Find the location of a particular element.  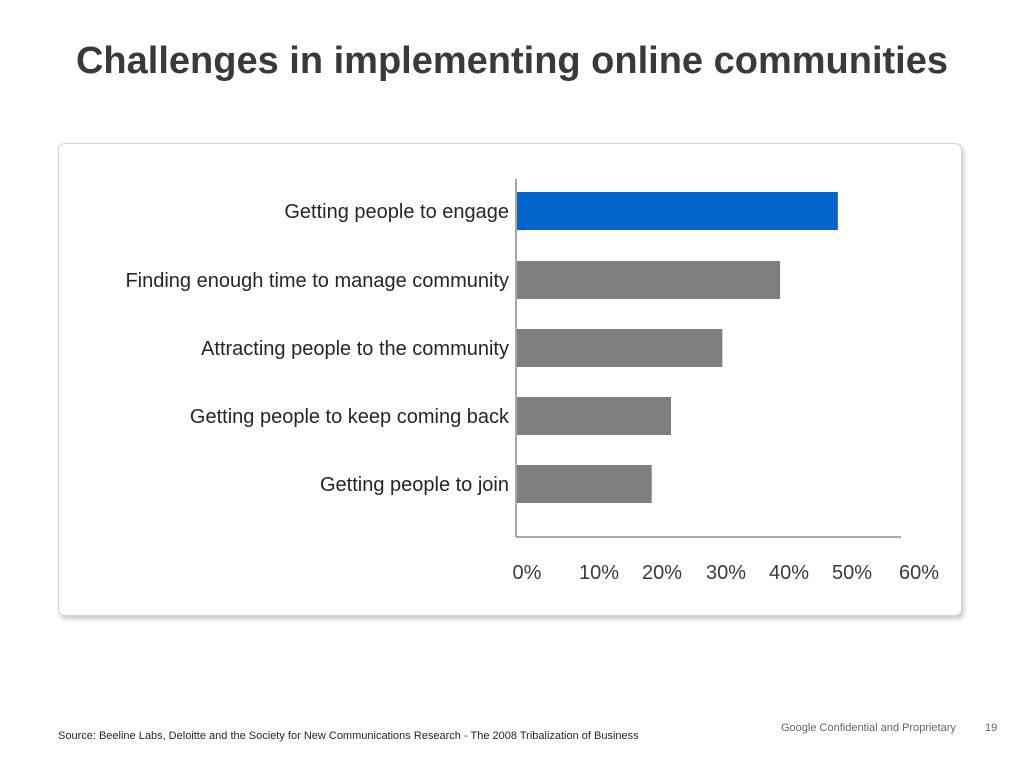

category-label: Attracting people to the community is located at coordinates (355, 349).